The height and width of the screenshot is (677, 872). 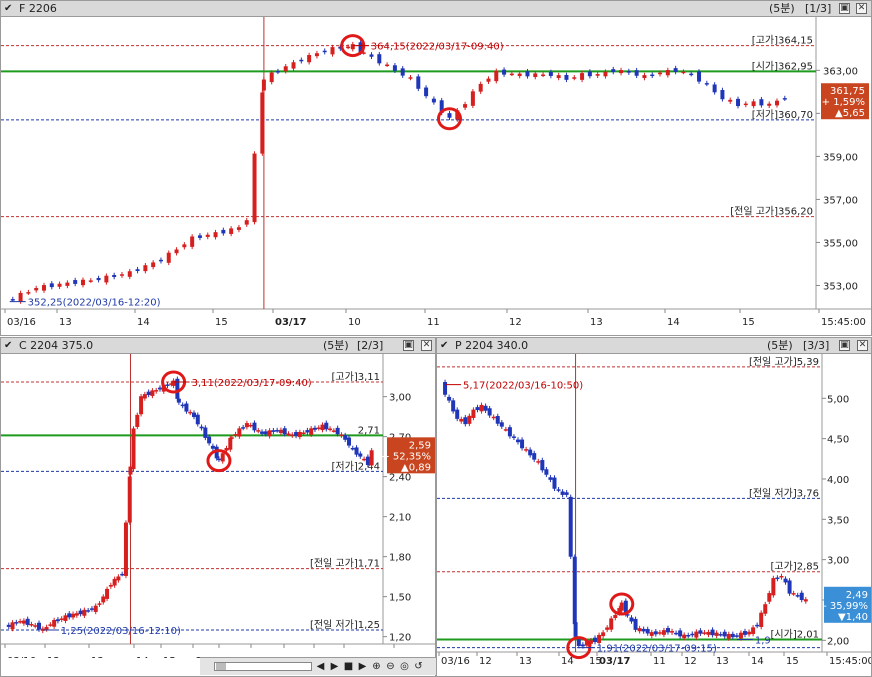 What do you see at coordinates (336, 345) in the screenshot?
I see `panel-period: (5분)` at bounding box center [336, 345].